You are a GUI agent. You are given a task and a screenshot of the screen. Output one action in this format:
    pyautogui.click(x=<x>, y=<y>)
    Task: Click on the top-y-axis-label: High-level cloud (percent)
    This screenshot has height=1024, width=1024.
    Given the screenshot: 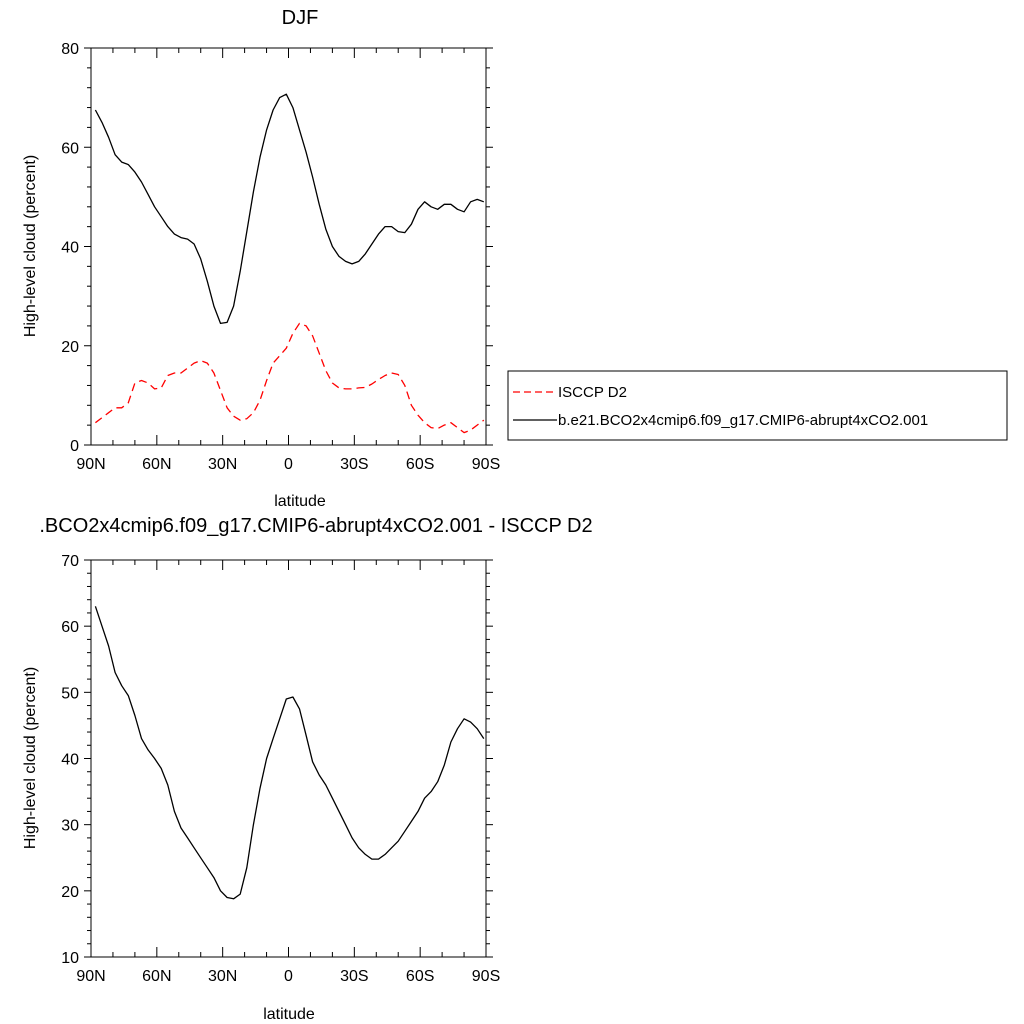 What is the action you would take?
    pyautogui.click(x=30, y=246)
    